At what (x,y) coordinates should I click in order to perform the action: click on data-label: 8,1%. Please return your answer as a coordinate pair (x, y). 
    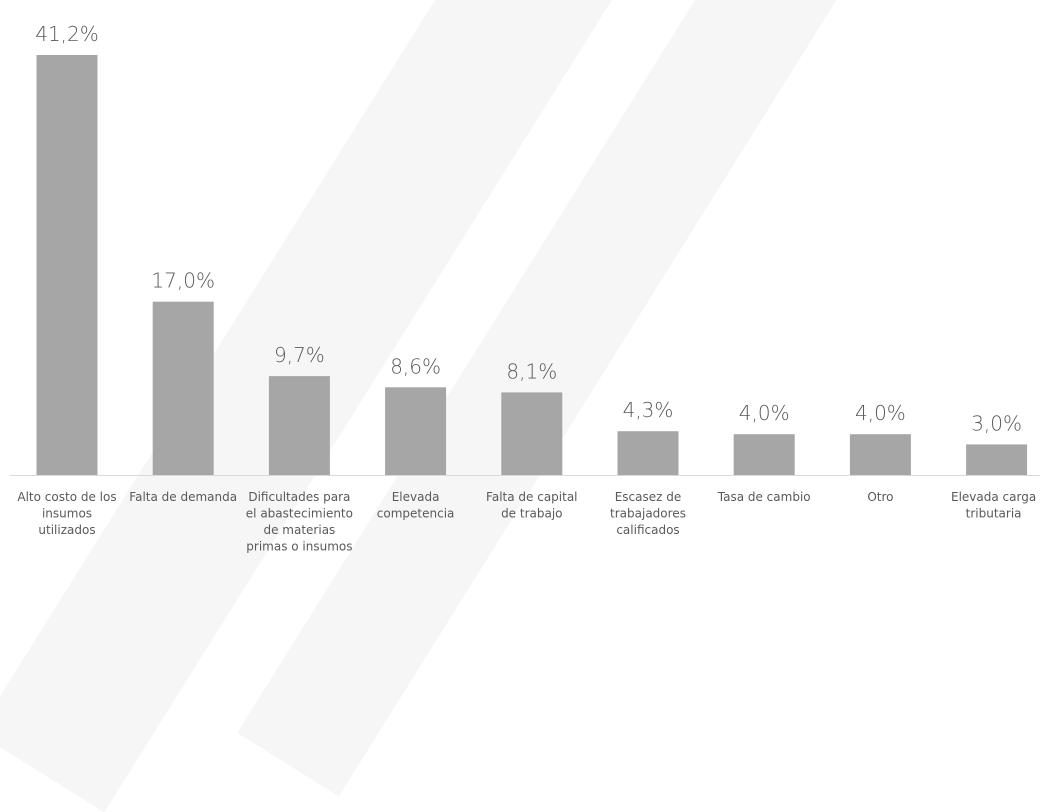
    Looking at the image, I should click on (531, 371).